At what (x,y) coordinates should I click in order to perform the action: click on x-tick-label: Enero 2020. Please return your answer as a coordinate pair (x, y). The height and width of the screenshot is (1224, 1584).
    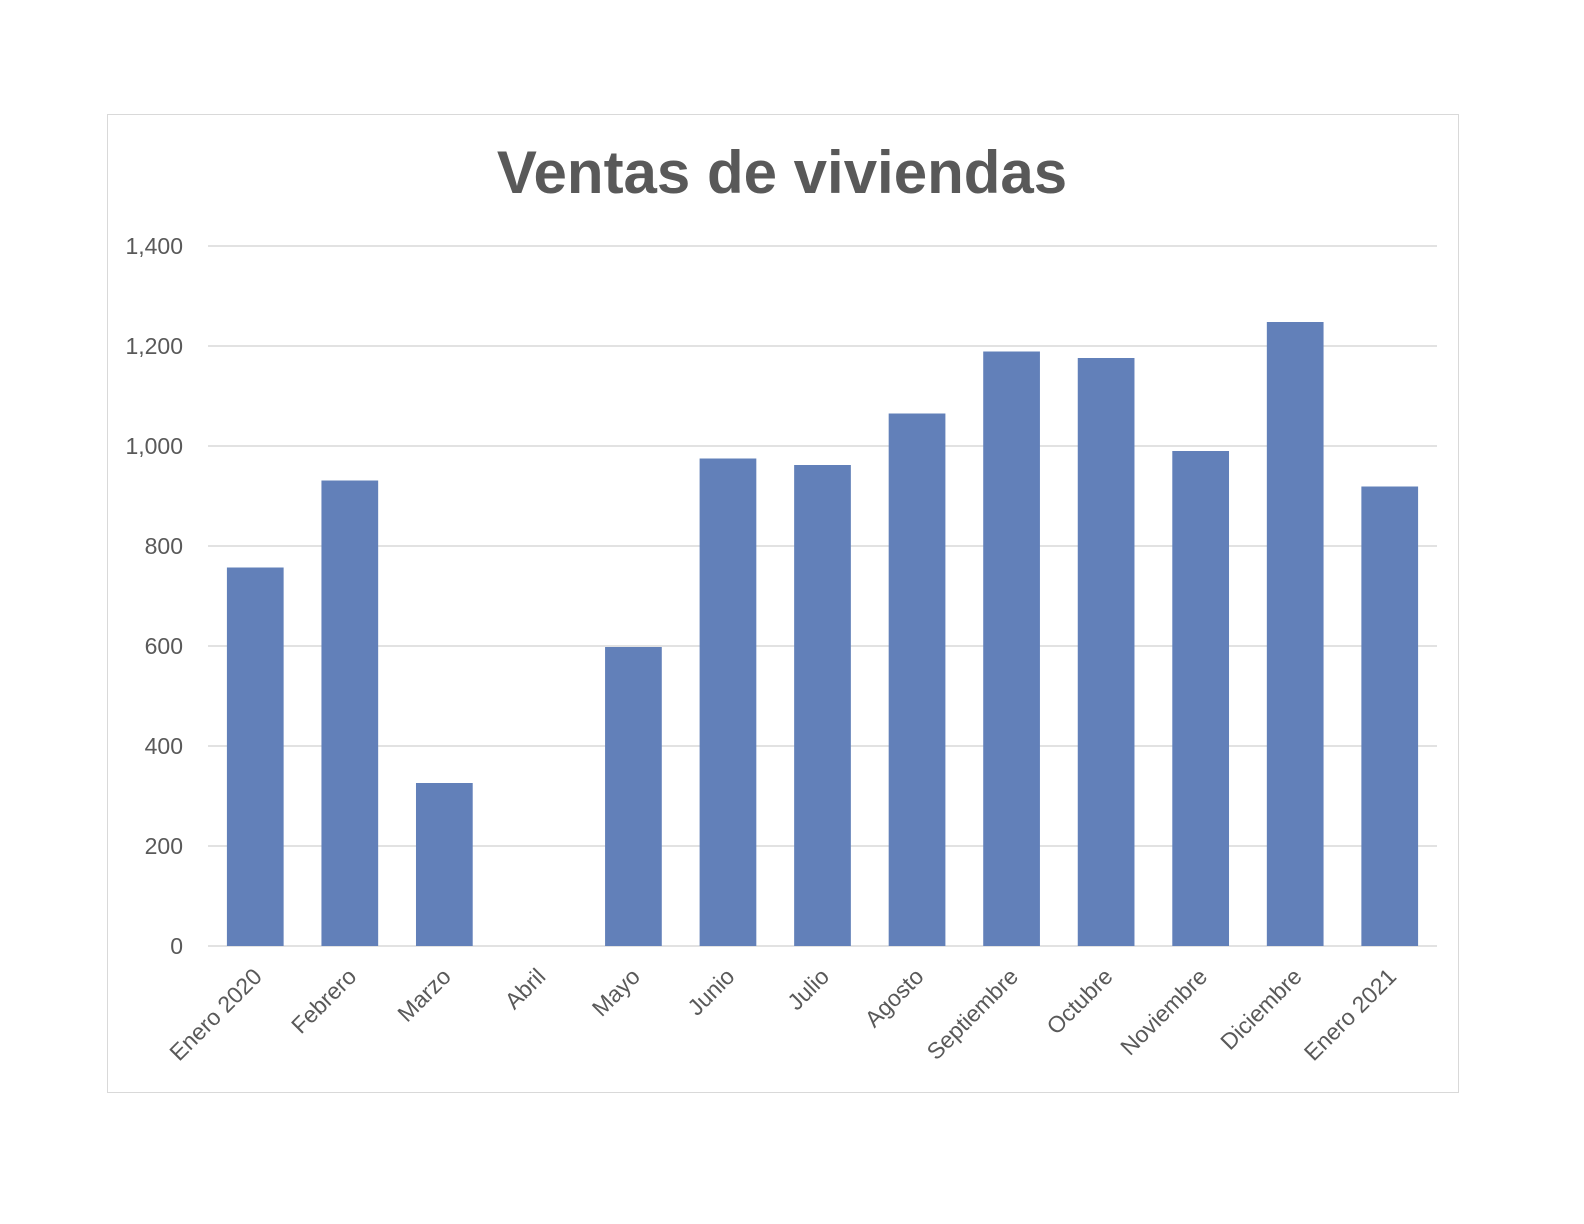
    Looking at the image, I should click on (215, 1014).